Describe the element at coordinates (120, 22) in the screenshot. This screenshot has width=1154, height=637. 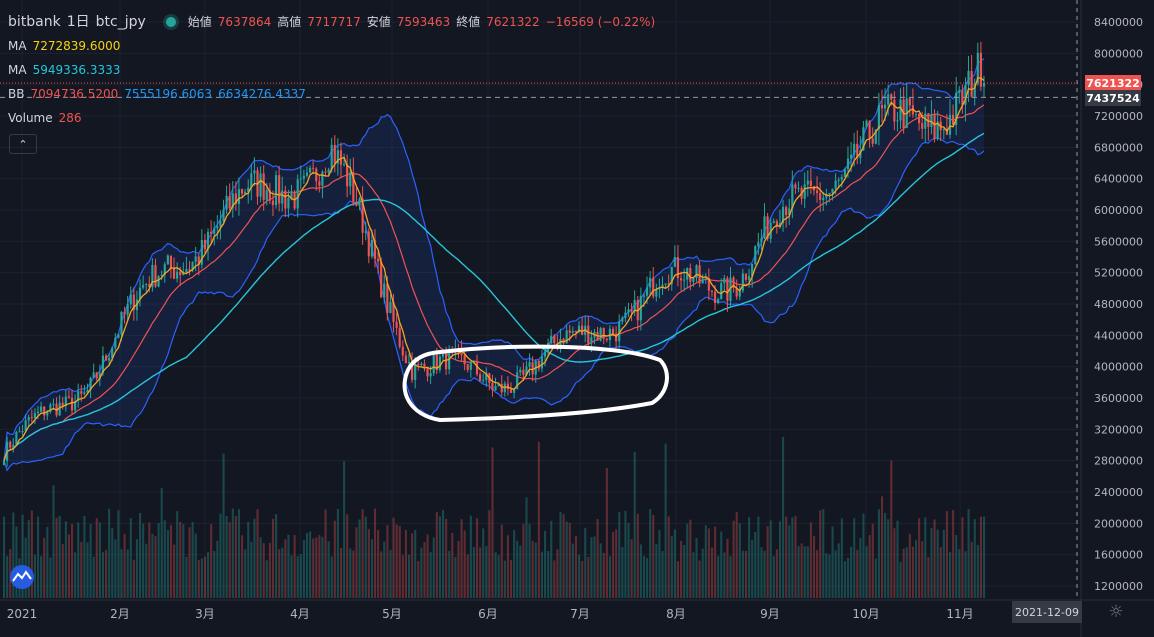
I see `pair-label: btc_jpy` at that location.